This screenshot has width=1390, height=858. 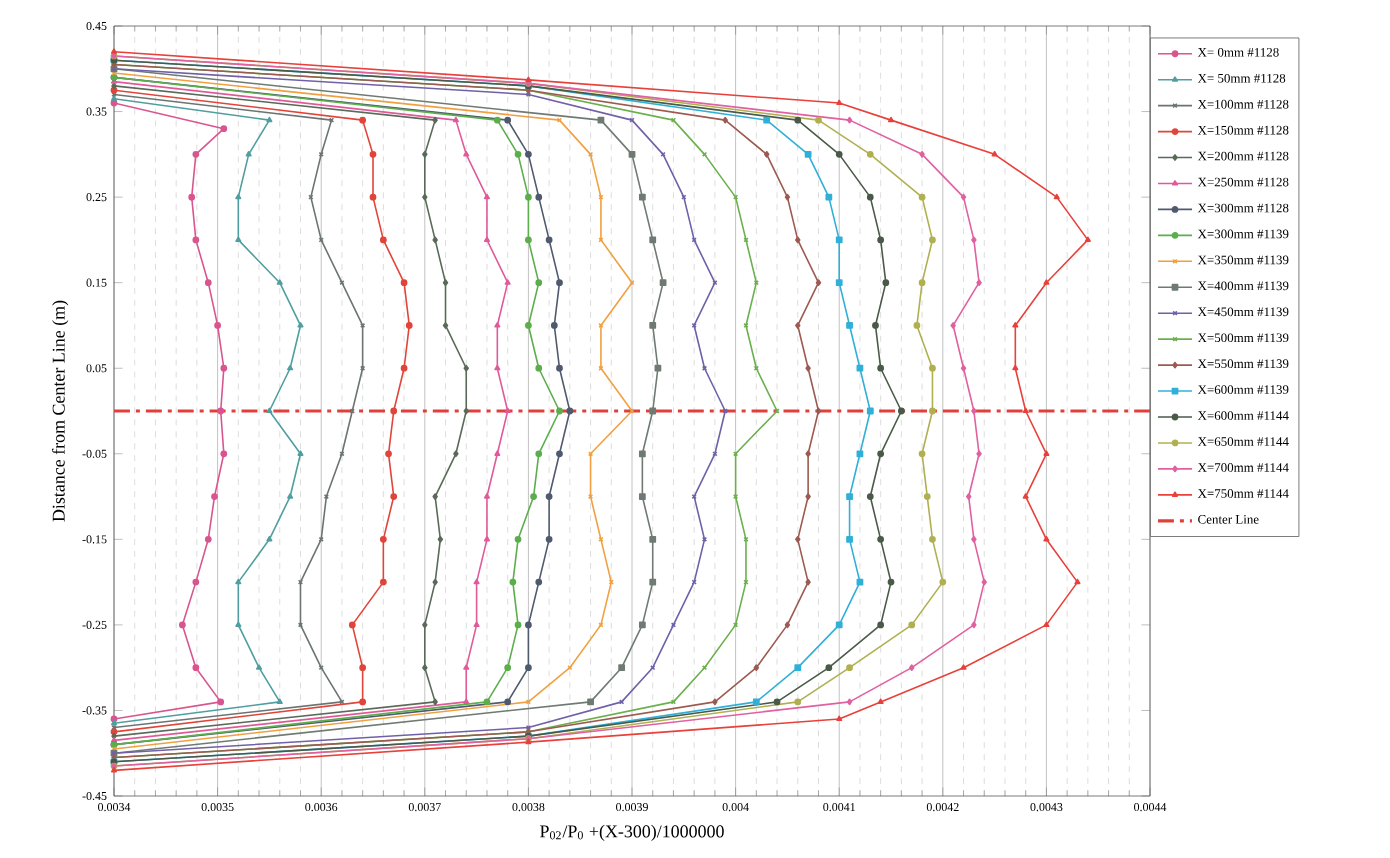 What do you see at coordinates (60, 411) in the screenshot?
I see `y-axis-title: Distance from Center Line (m)` at bounding box center [60, 411].